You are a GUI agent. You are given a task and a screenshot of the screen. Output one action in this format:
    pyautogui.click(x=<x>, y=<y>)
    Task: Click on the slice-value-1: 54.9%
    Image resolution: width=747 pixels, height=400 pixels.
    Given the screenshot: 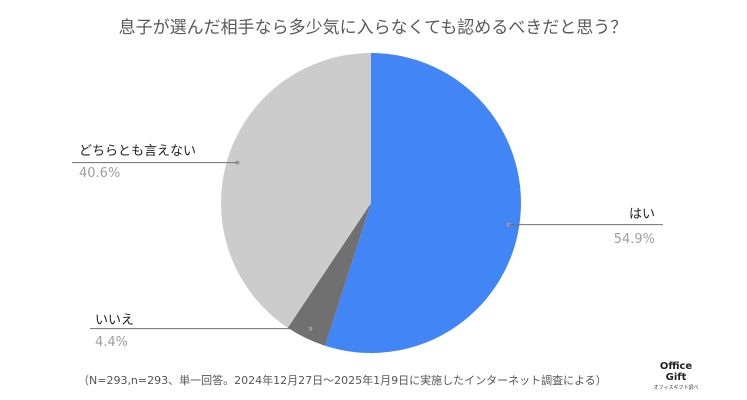 What is the action you would take?
    pyautogui.click(x=634, y=239)
    